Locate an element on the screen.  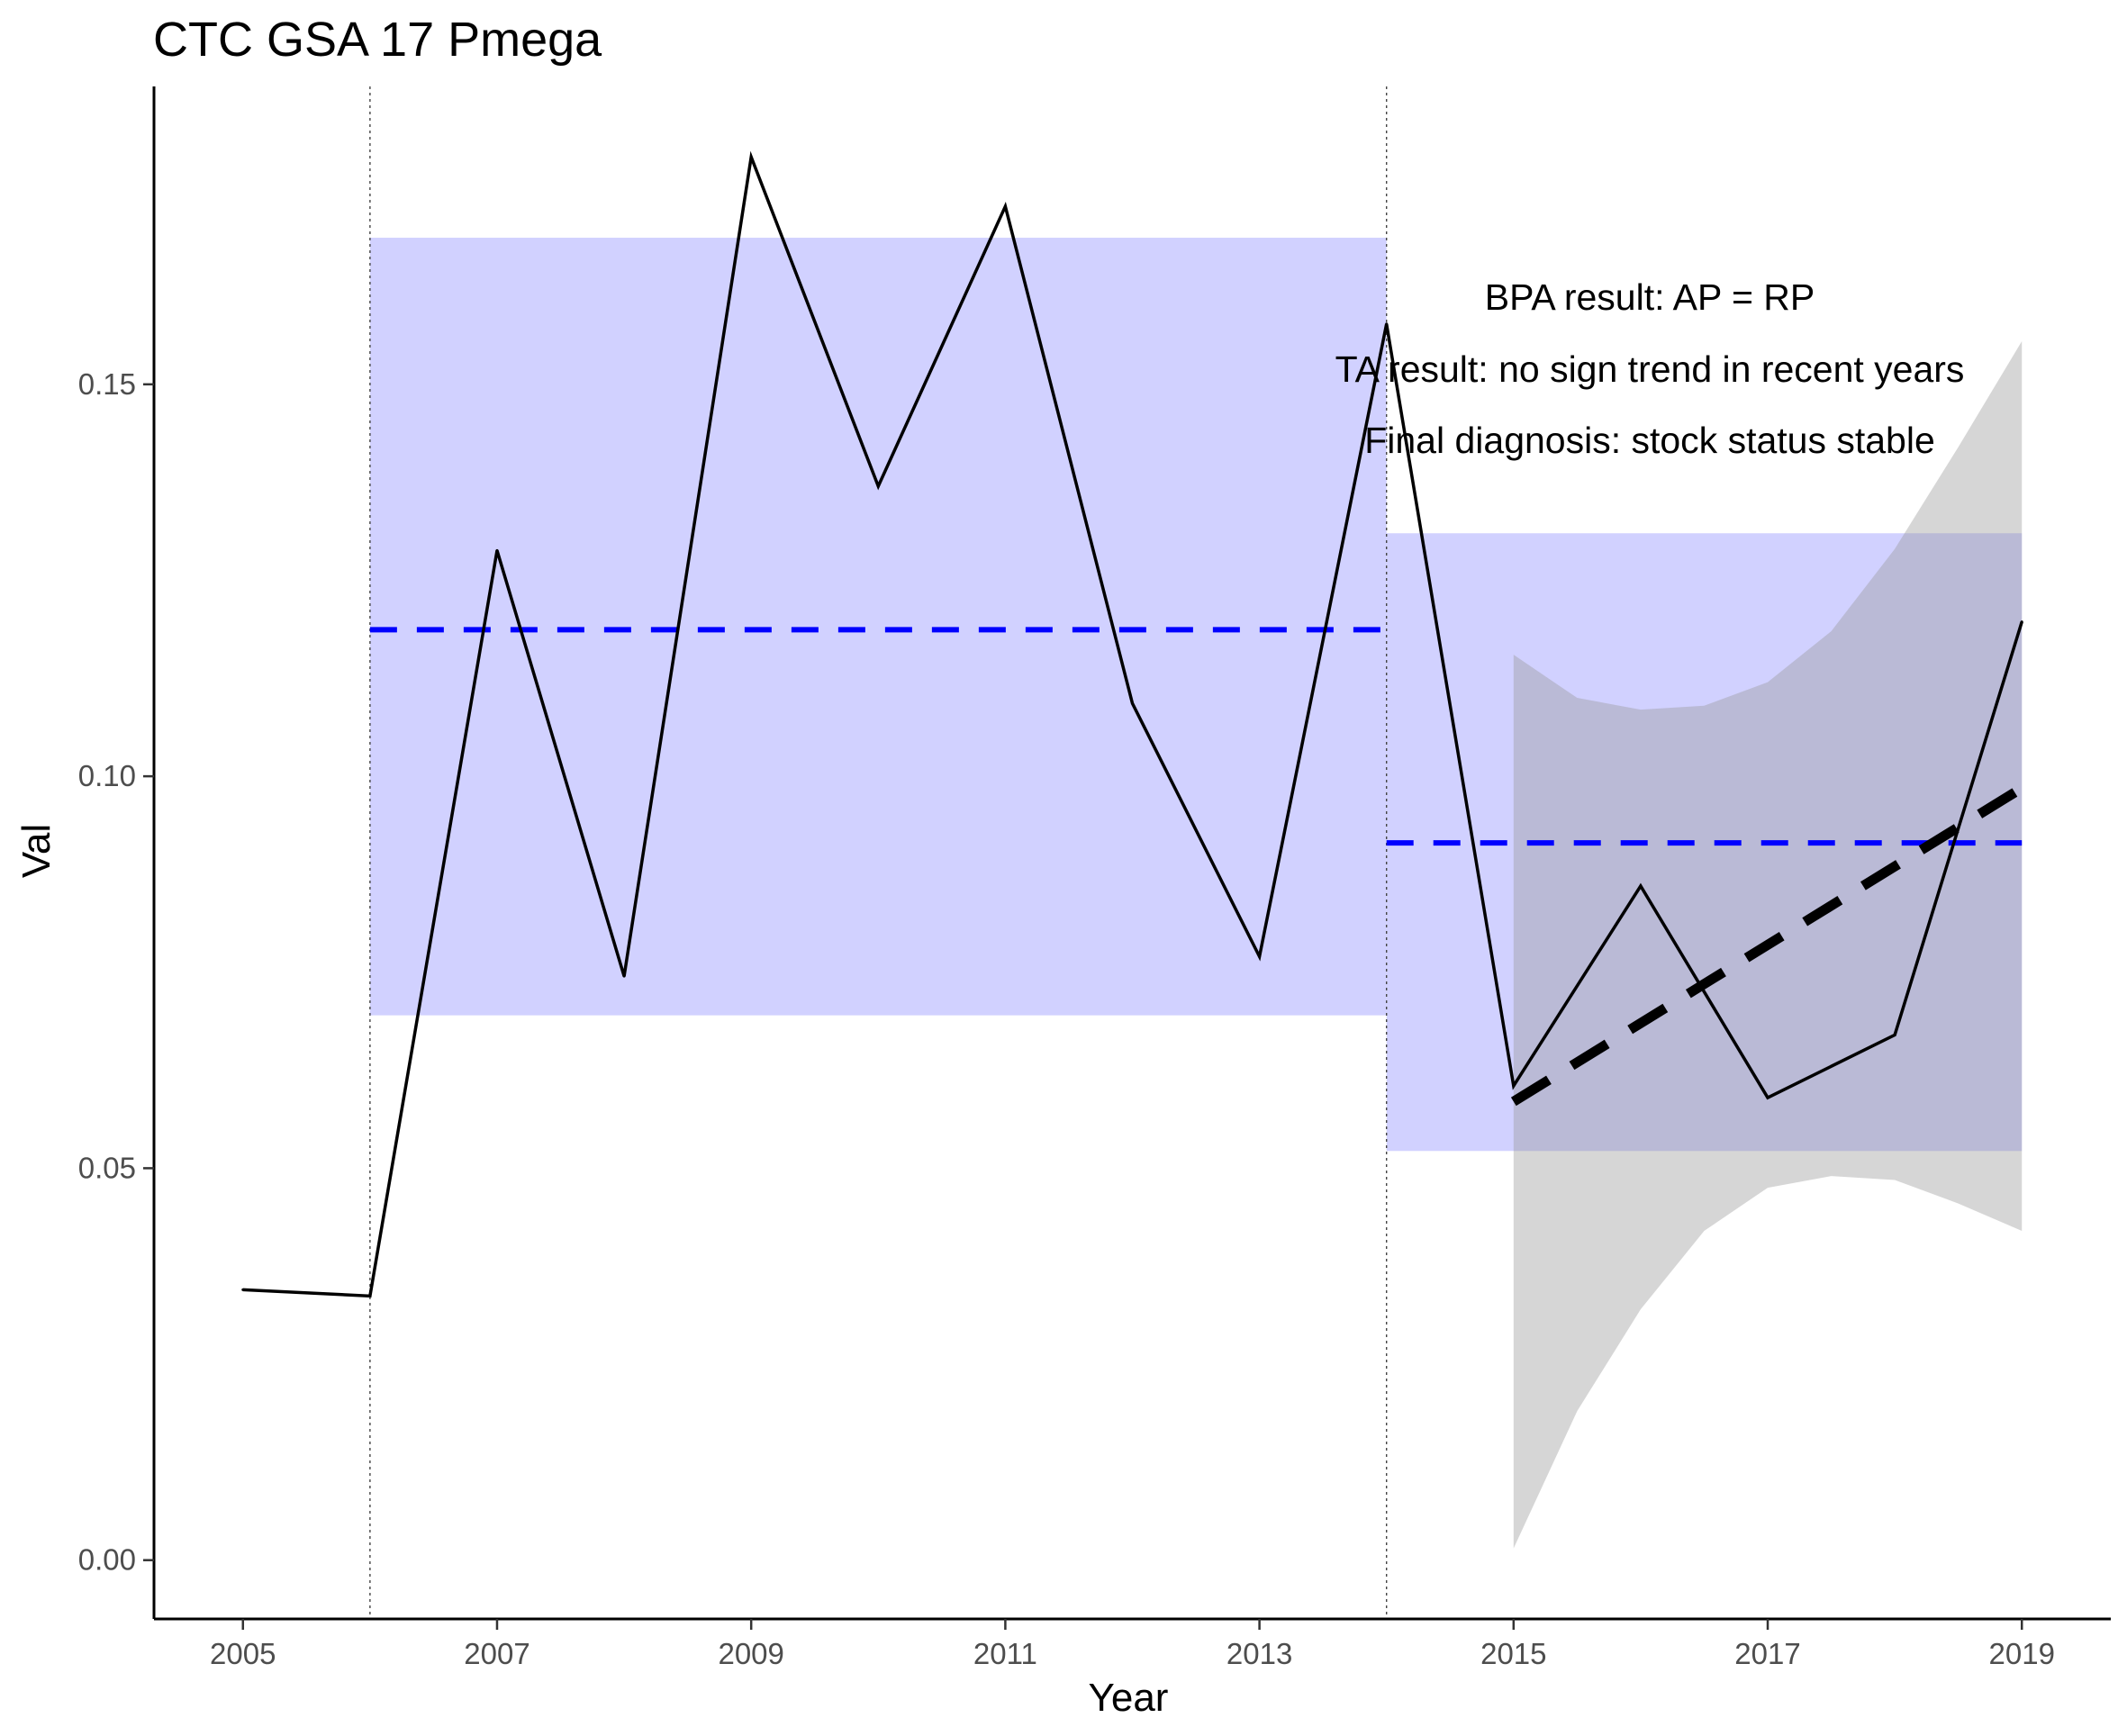
x-tick-label: 2017 is located at coordinates (1767, 1653).